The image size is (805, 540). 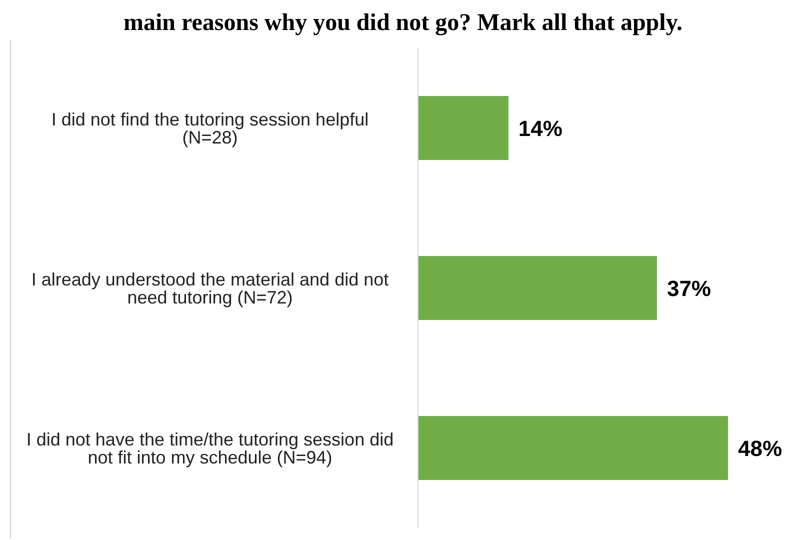 I want to click on data-label: 48%, so click(x=760, y=448).